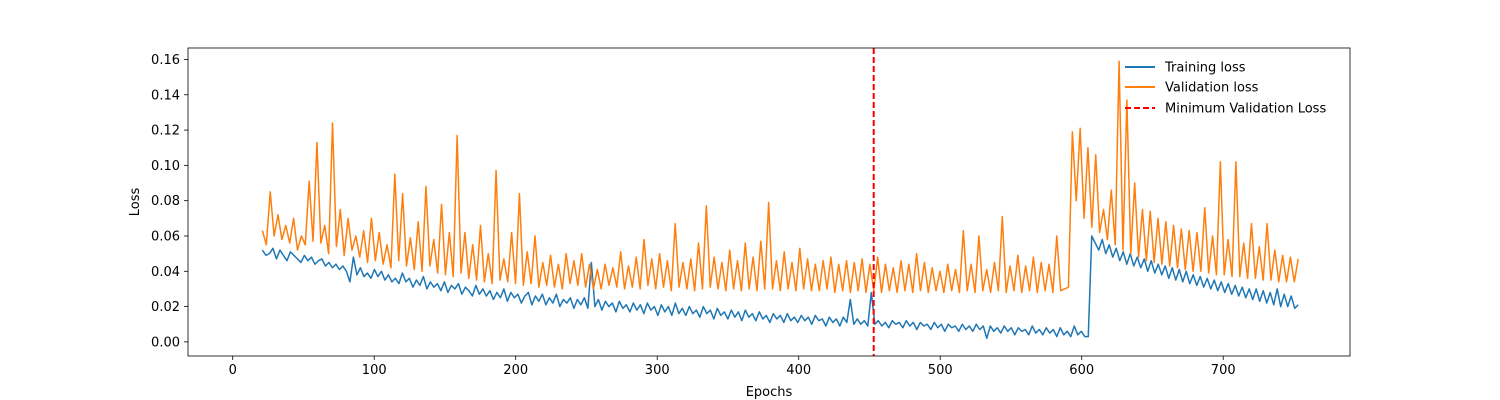 Image resolution: width=1500 pixels, height=400 pixels. I want to click on x-tick-label: 300, so click(657, 370).